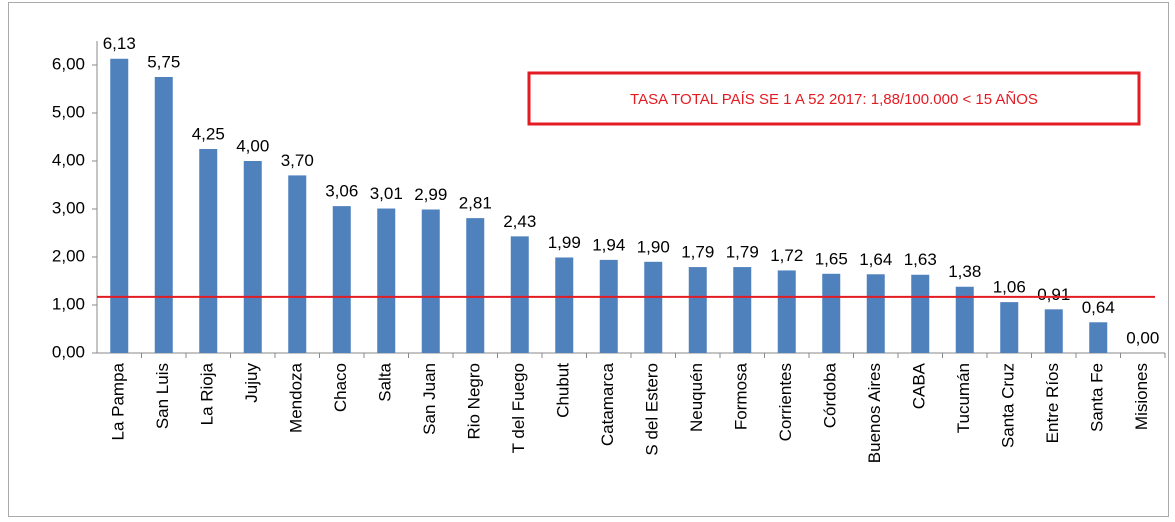 The height and width of the screenshot is (522, 1175). Describe the element at coordinates (475, 203) in the screenshot. I see `value-label: 2,81` at that location.